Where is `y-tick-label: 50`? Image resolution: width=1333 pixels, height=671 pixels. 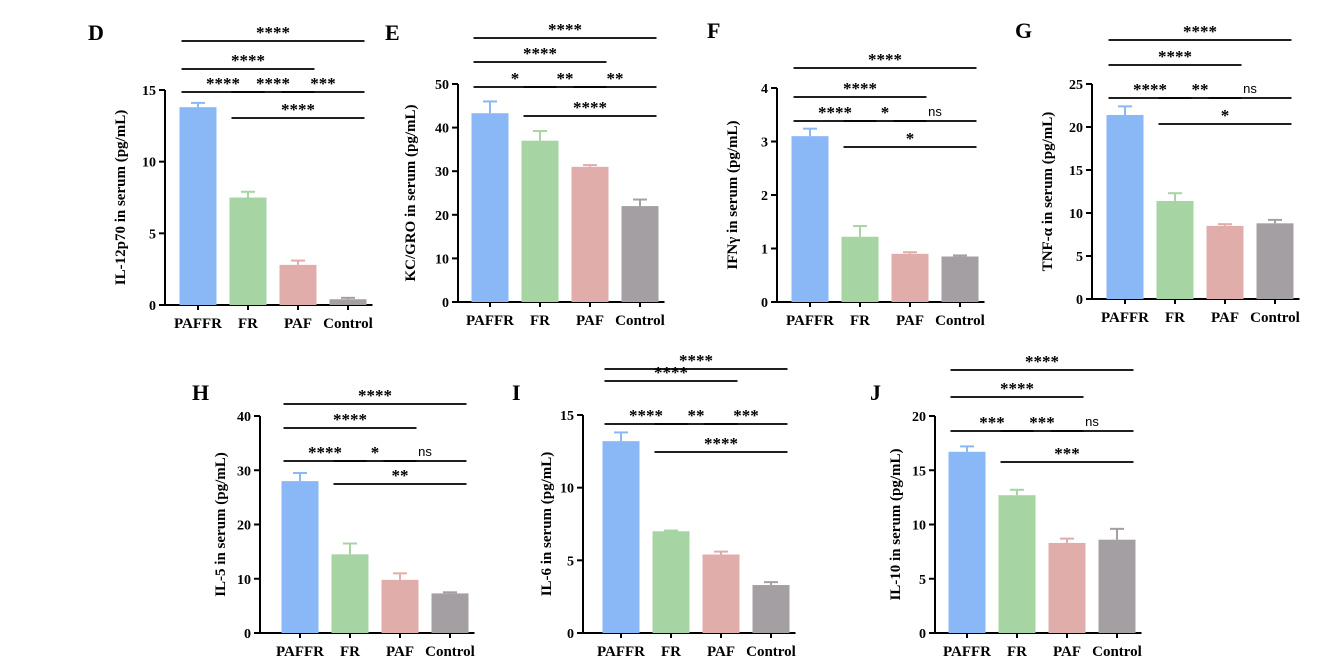
y-tick-label: 50 is located at coordinates (442, 85).